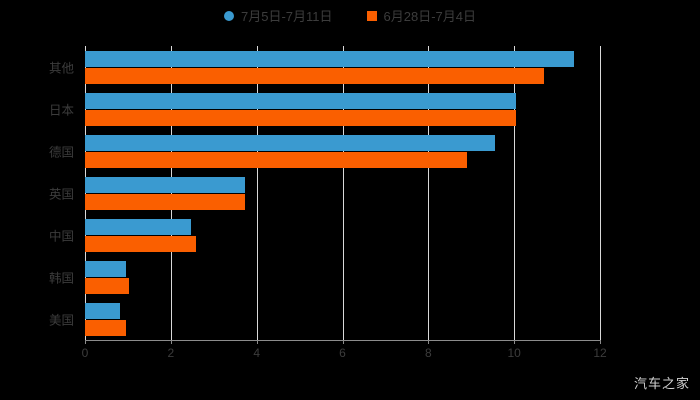 The width and height of the screenshot is (700, 400). I want to click on y-axis-line, so click(85, 193).